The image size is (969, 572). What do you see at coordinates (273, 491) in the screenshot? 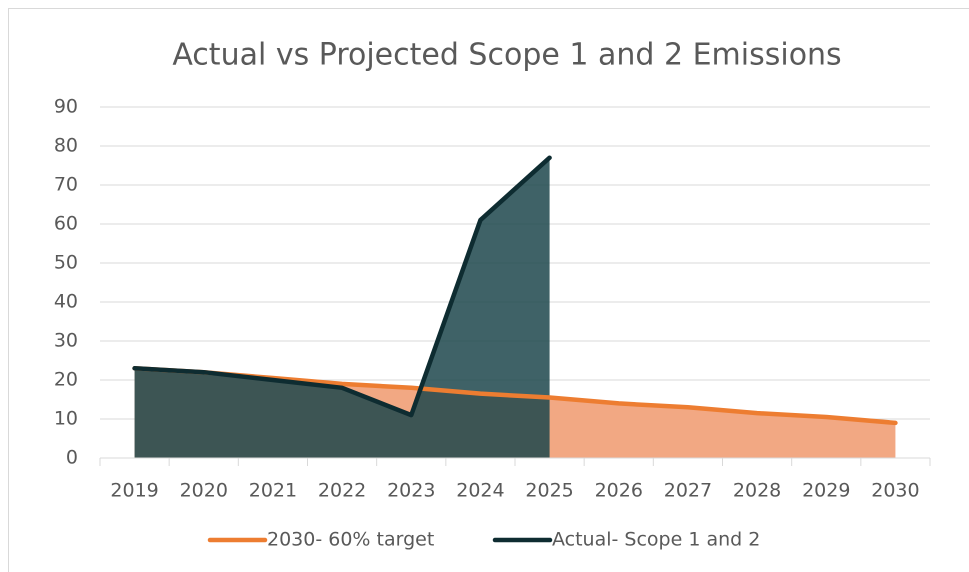
I see `x-tick-label: 2021` at bounding box center [273, 491].